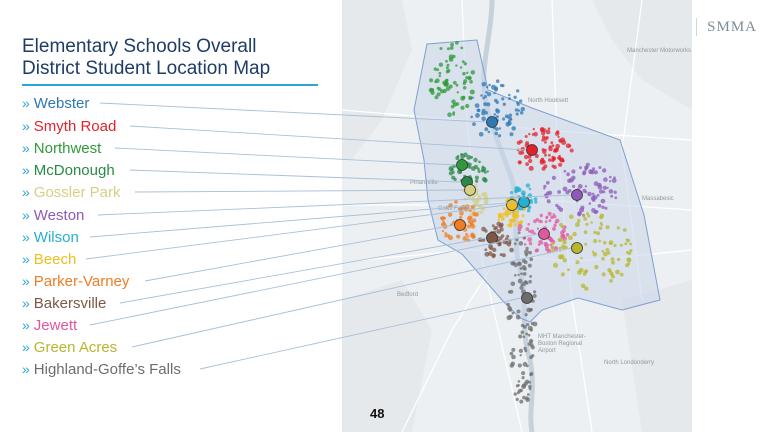 The image size is (771, 432). I want to click on legend-item-beech: » Beech, so click(49, 259).